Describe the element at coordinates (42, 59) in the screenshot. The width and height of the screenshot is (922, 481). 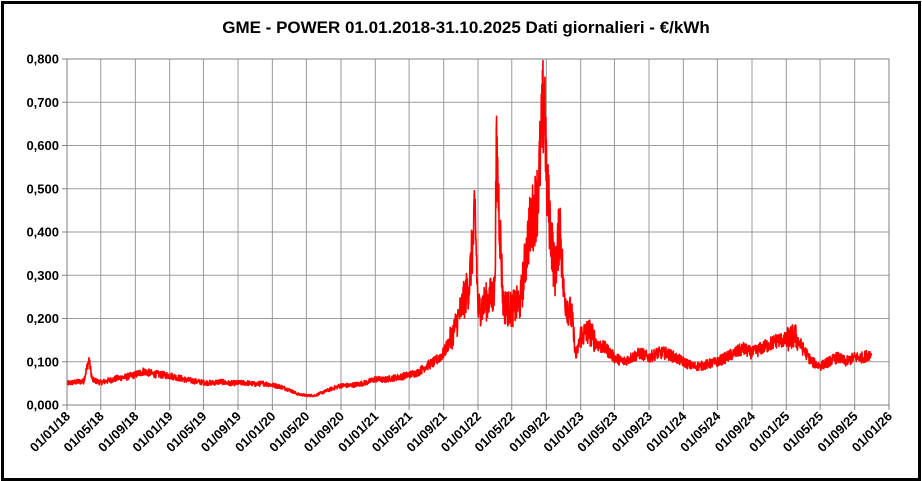
I see `y-tick-label: 0,800` at that location.